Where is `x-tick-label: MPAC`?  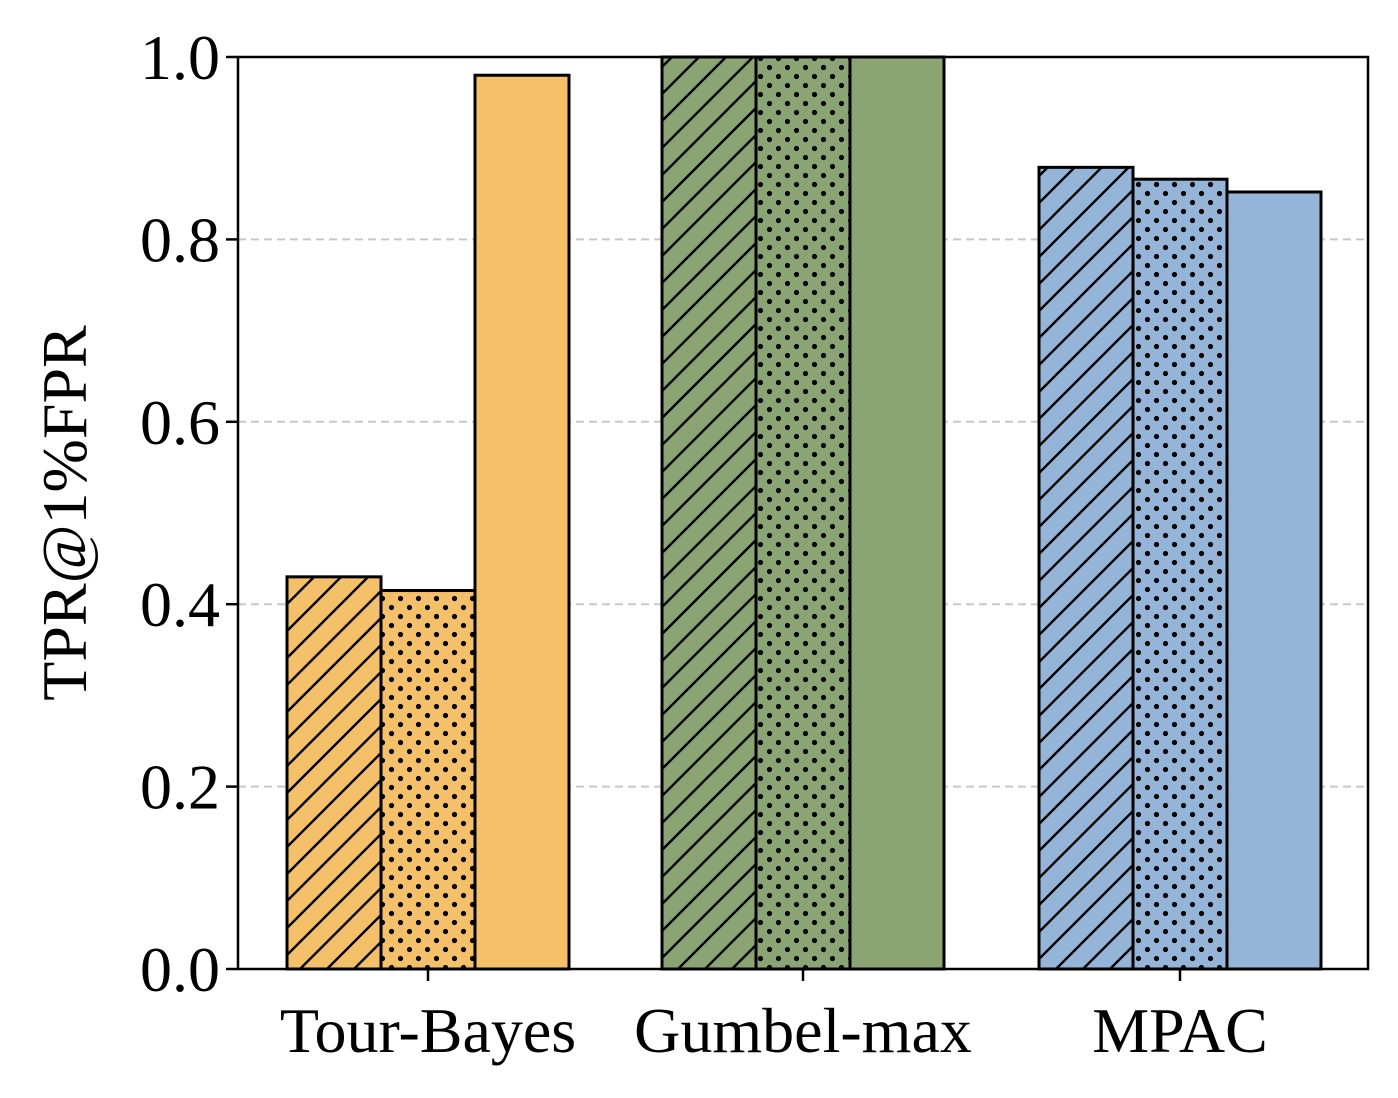
x-tick-label: MPAC is located at coordinates (1180, 1030).